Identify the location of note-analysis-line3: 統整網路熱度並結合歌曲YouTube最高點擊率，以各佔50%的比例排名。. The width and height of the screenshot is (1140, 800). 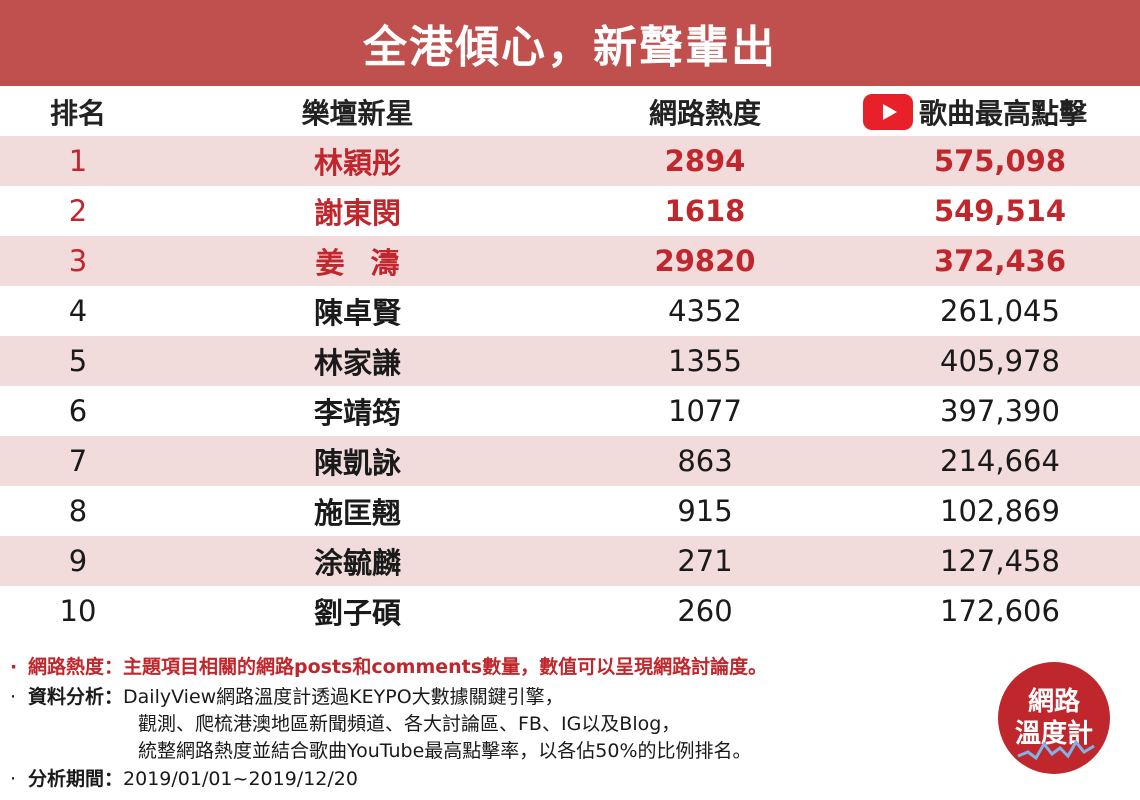
(445, 751).